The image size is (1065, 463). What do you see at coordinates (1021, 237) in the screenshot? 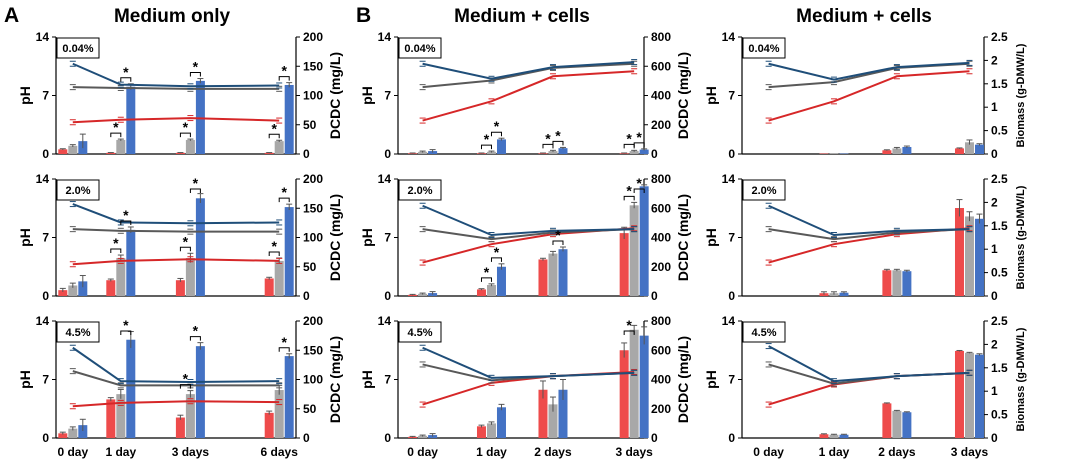
I see `y-label-right: Biomass (g-DMW/L)` at bounding box center [1021, 237].